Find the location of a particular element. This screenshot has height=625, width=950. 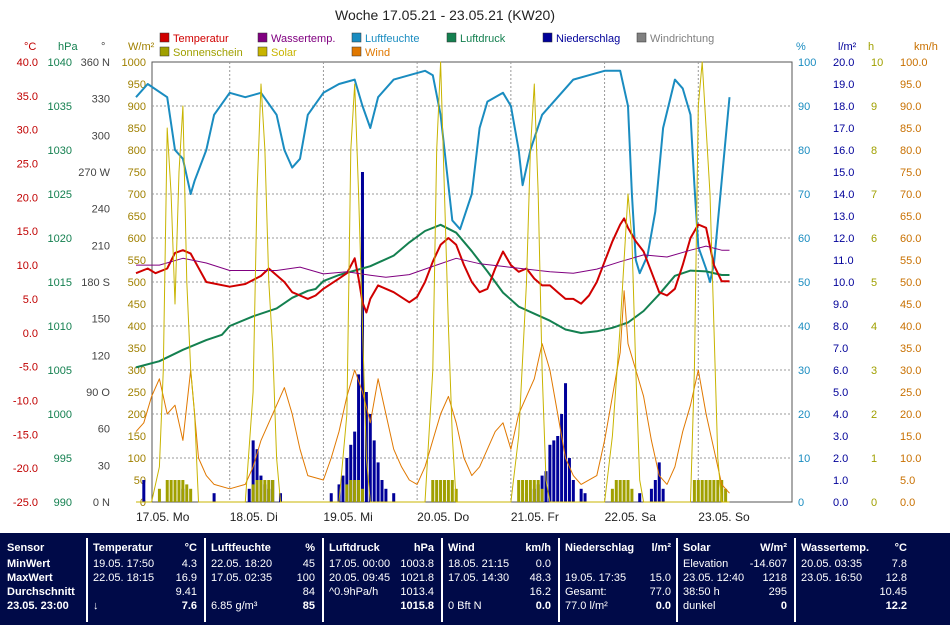

table-separator is located at coordinates (559, 580).